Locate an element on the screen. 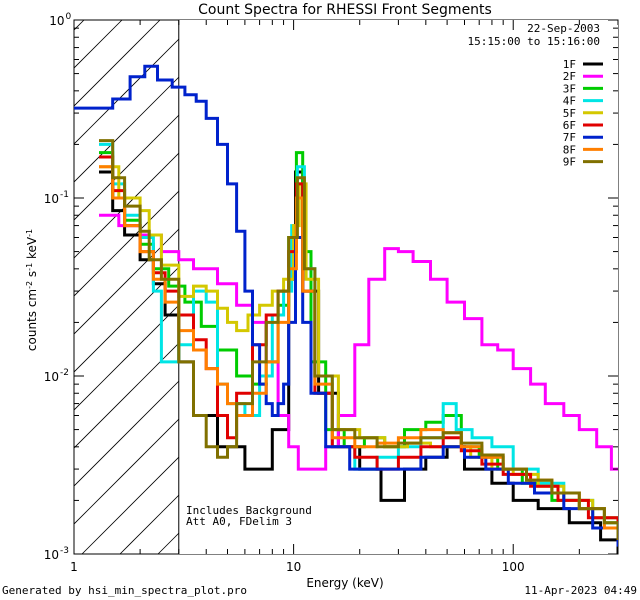 The height and width of the screenshot is (600, 640). svg-text: -1 is located at coordinates (64, 195).